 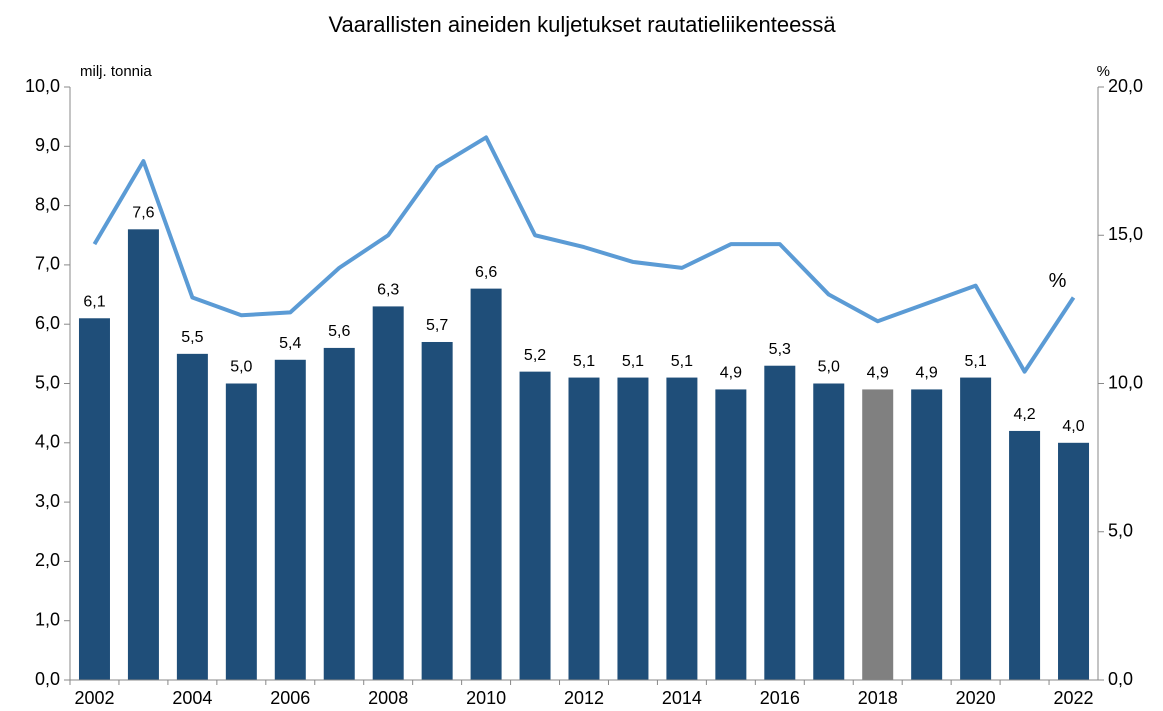 I want to click on x-tick-label: 2004, so click(x=192, y=697).